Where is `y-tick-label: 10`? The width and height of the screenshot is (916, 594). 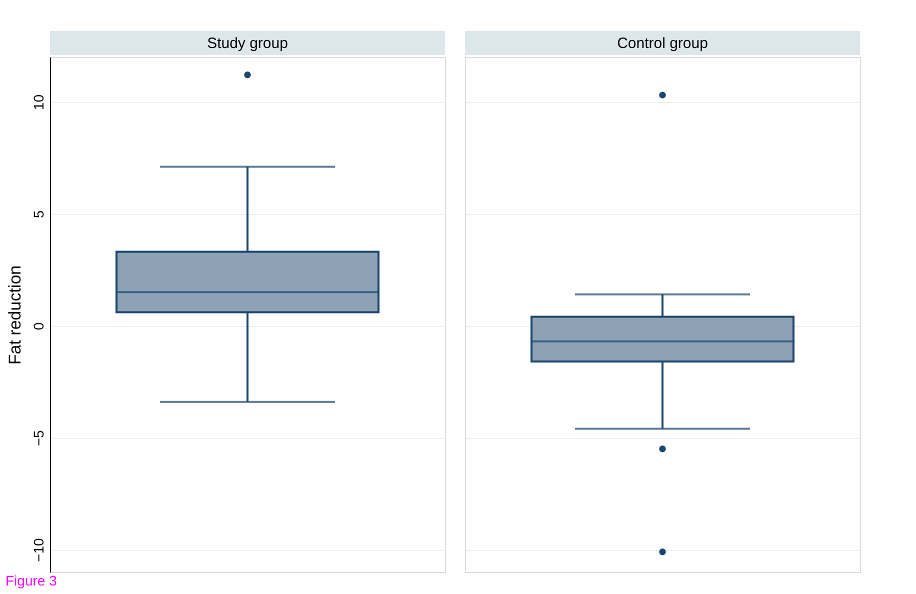
y-tick-label: 10 is located at coordinates (38, 102).